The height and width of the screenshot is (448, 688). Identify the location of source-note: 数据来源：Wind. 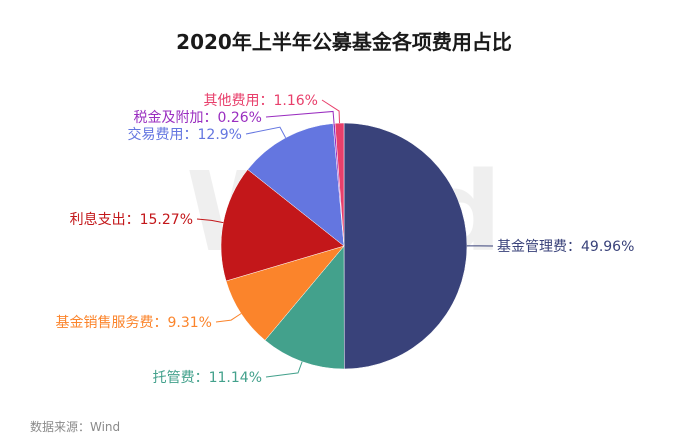
(75, 426).